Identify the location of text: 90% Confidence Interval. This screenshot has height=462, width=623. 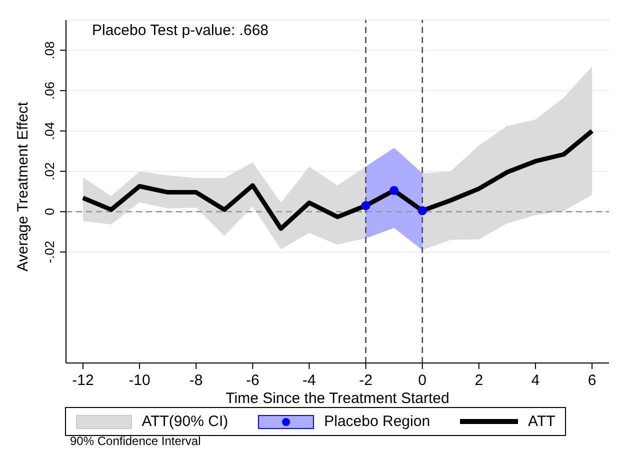
(135, 441).